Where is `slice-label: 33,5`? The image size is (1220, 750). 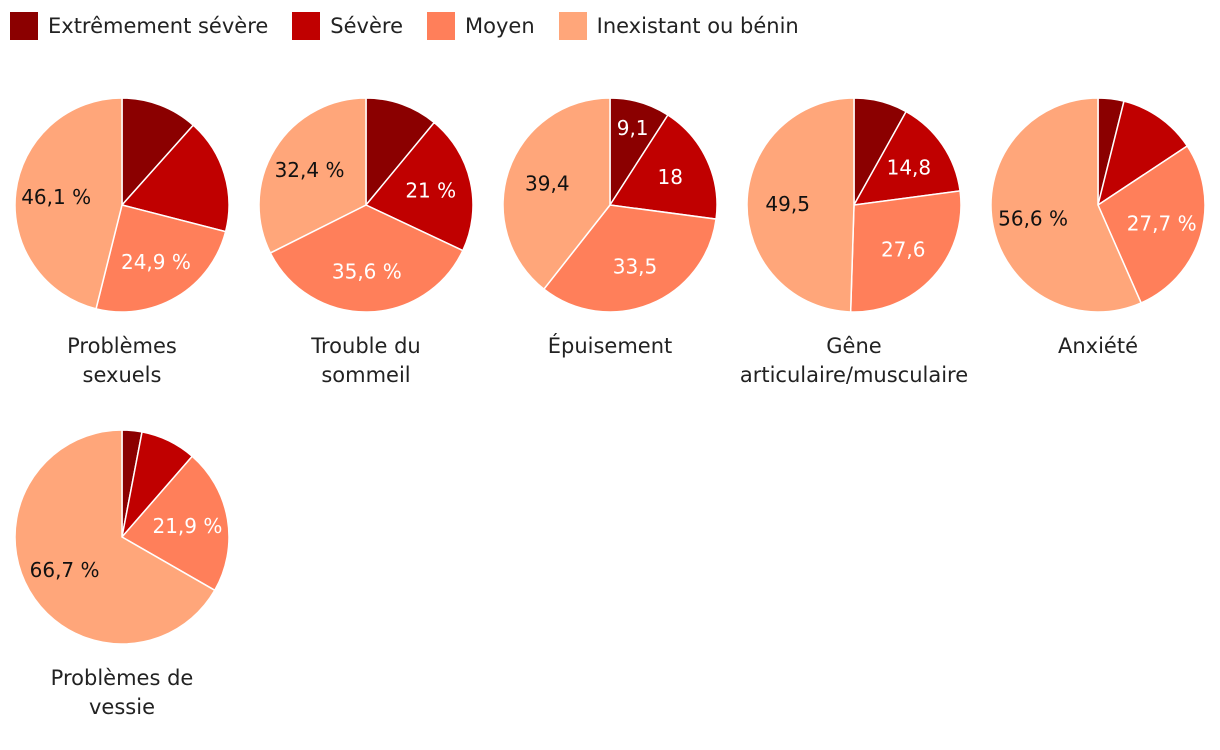
slice-label: 33,5 is located at coordinates (635, 266).